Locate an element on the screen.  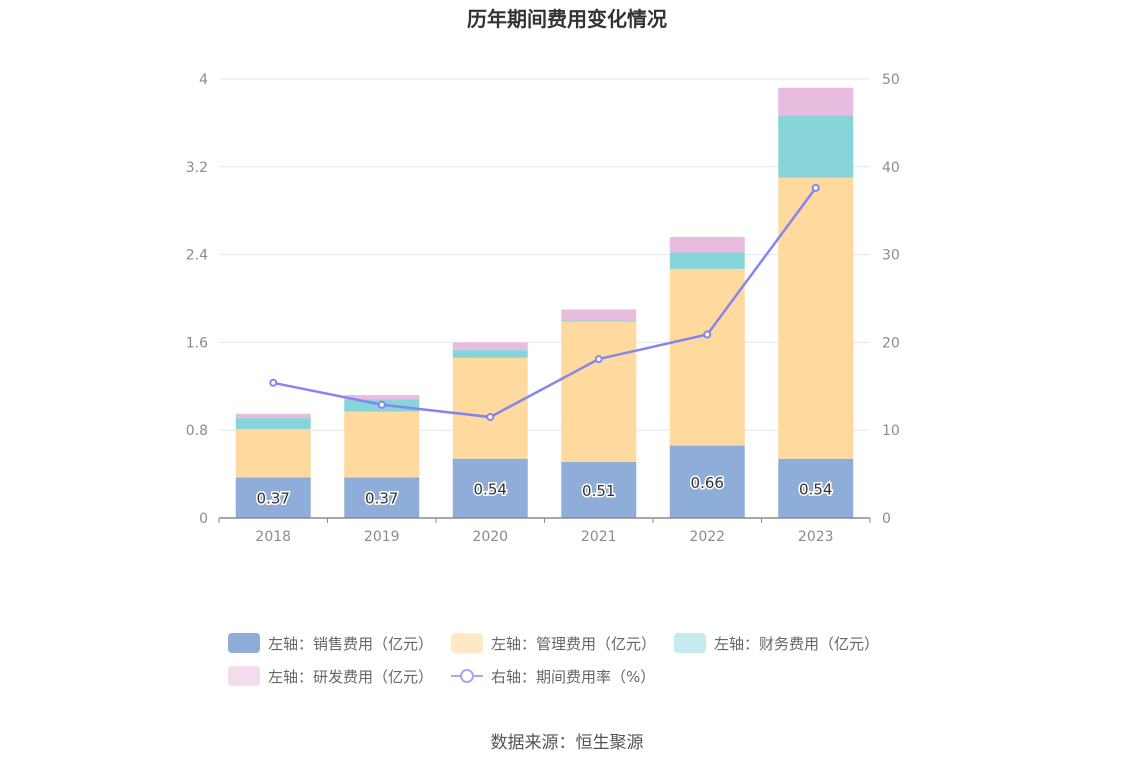
y-right-tick-label: 0 is located at coordinates (886, 519).